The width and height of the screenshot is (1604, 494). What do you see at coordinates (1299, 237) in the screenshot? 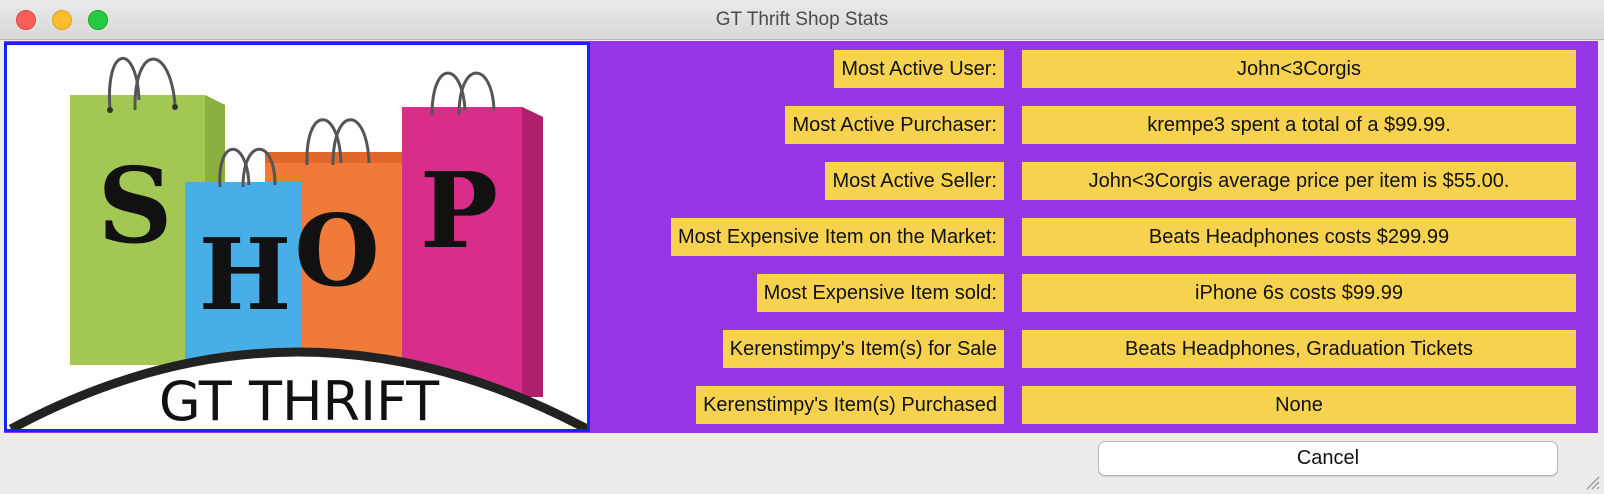
I see `stat-value: Beats Headphones costs $299.99` at bounding box center [1299, 237].